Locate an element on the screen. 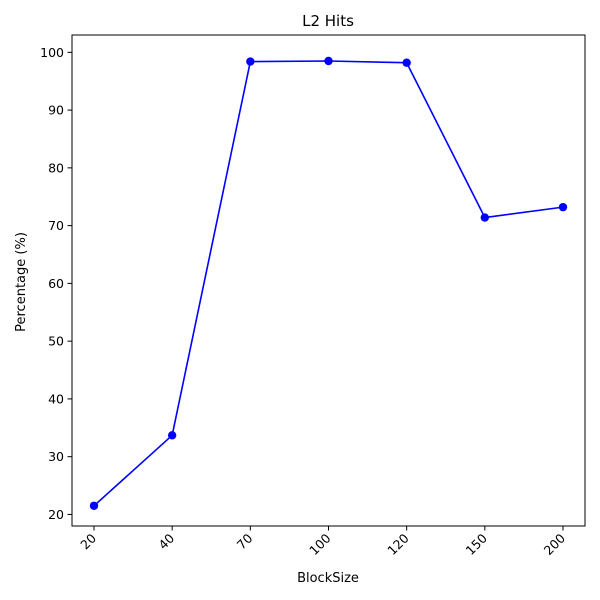 This screenshot has height=600, width=600. y-tick-label: 50 is located at coordinates (56, 341).